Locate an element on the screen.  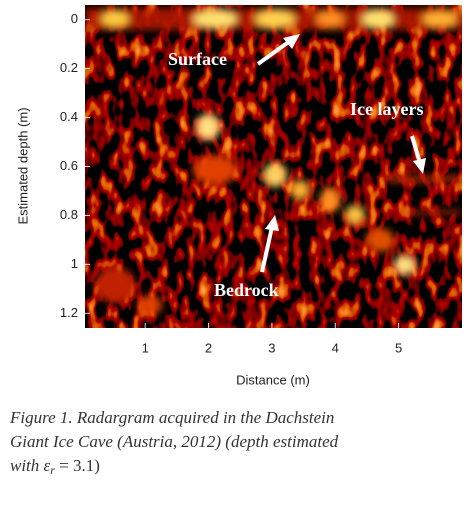
y-tick-label: 0.6 is located at coordinates (69, 165).